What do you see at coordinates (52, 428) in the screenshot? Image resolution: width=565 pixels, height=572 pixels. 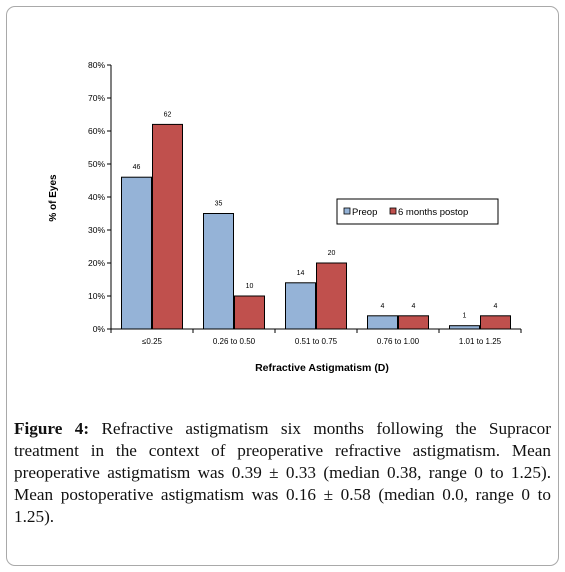 I see `caption-label: Figure 4:` at bounding box center [52, 428].